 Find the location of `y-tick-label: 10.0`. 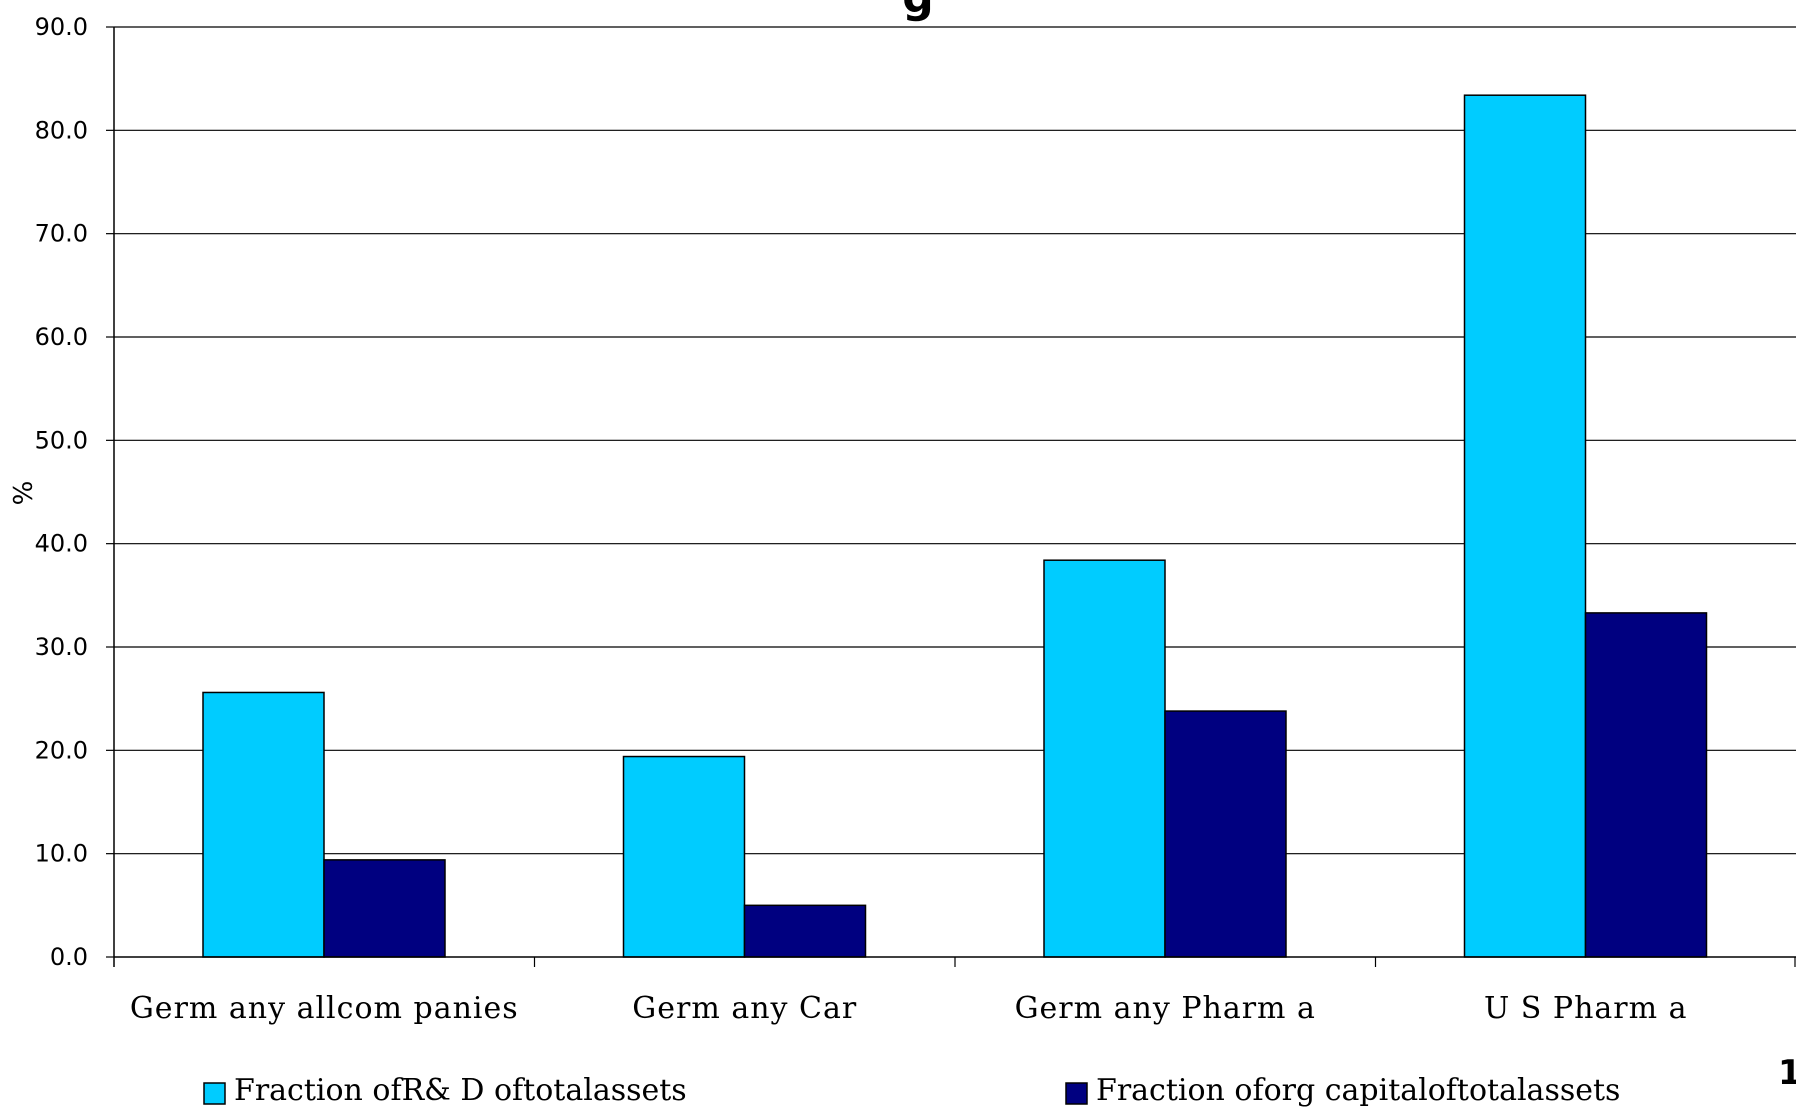

y-tick-label: 10.0 is located at coordinates (61, 854).